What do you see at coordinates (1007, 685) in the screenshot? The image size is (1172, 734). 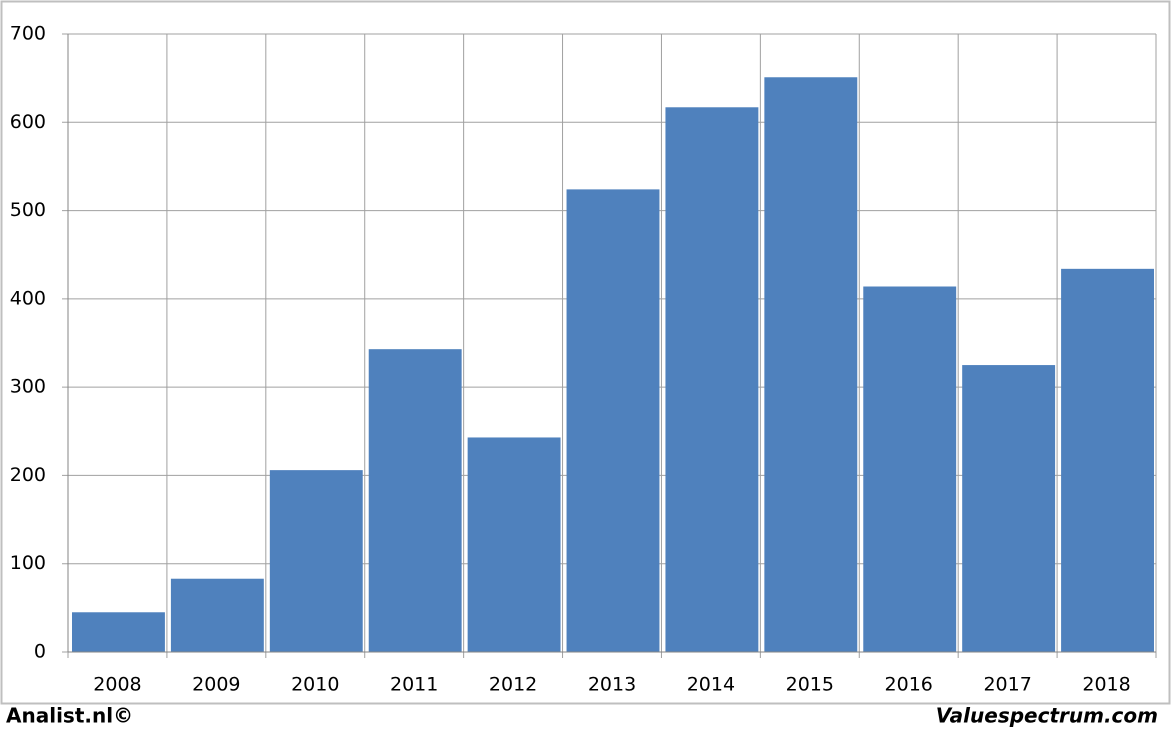 I see `x-tick-label: 2017` at bounding box center [1007, 685].